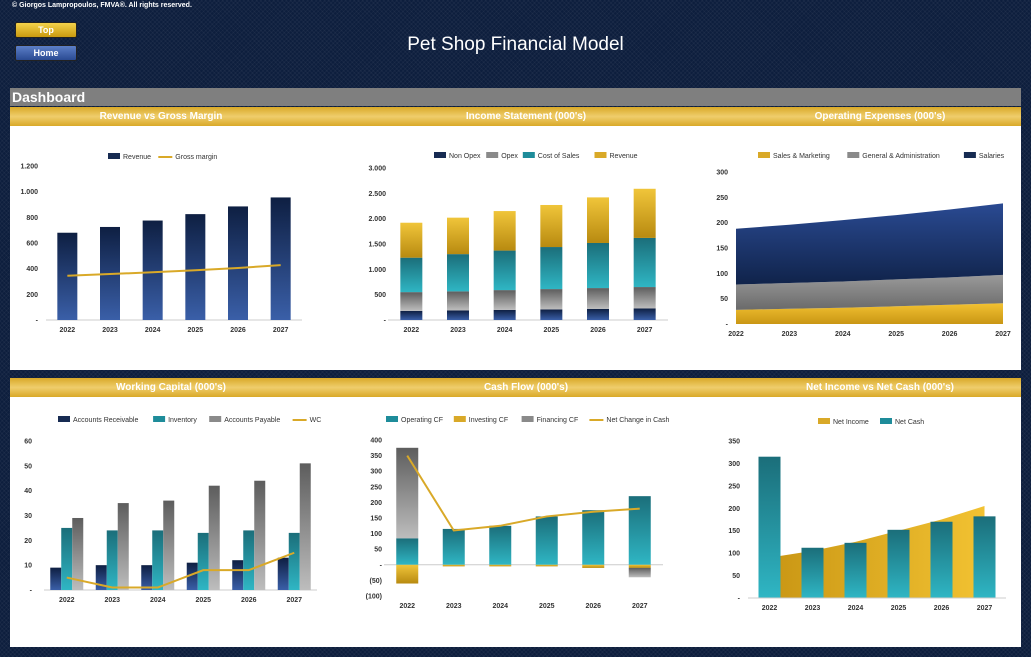 The width and height of the screenshot is (1031, 657). I want to click on y-tick-label: 600, so click(32, 244).